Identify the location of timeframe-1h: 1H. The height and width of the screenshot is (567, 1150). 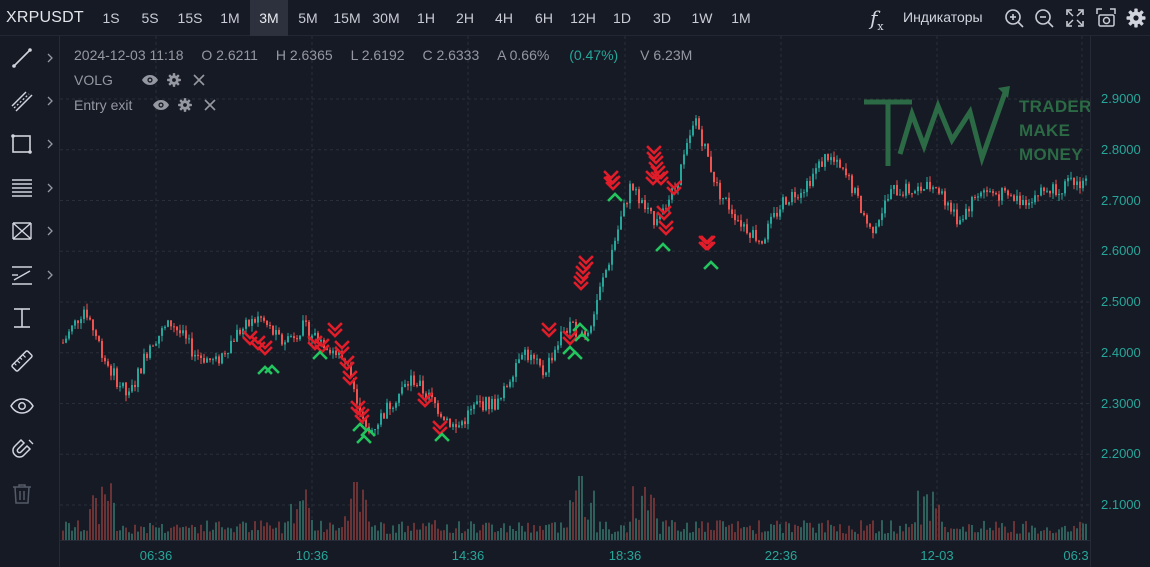
(426, 18).